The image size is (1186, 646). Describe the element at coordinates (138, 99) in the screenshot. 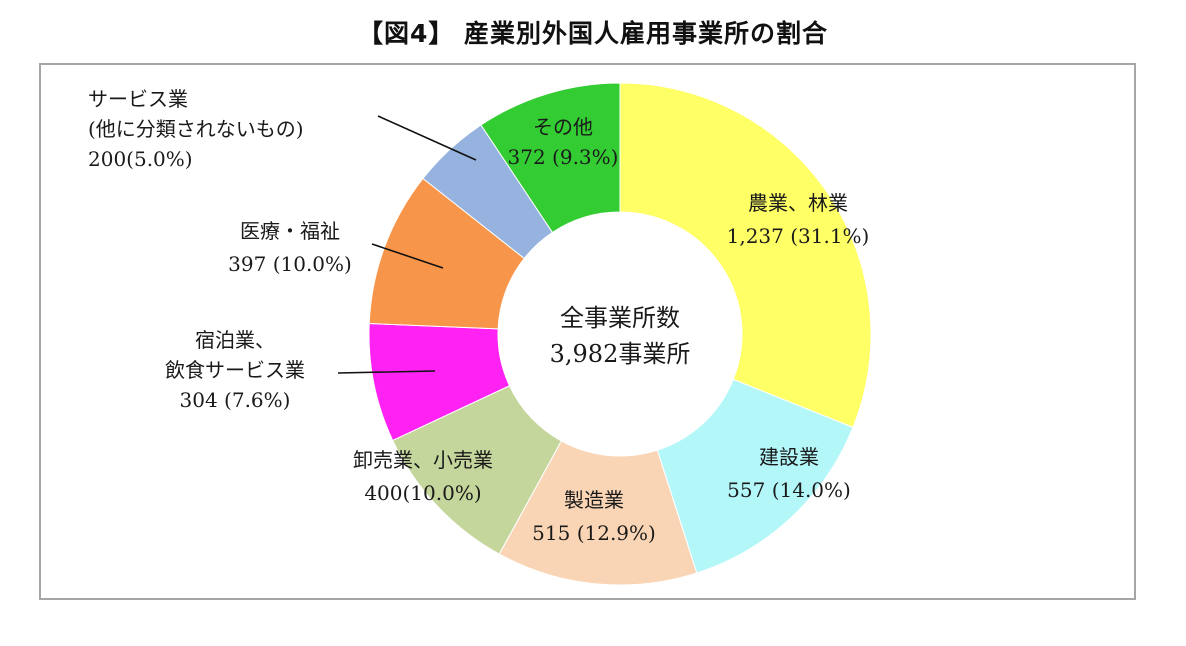

I see `slice-label-7-line-1: サービス業` at that location.